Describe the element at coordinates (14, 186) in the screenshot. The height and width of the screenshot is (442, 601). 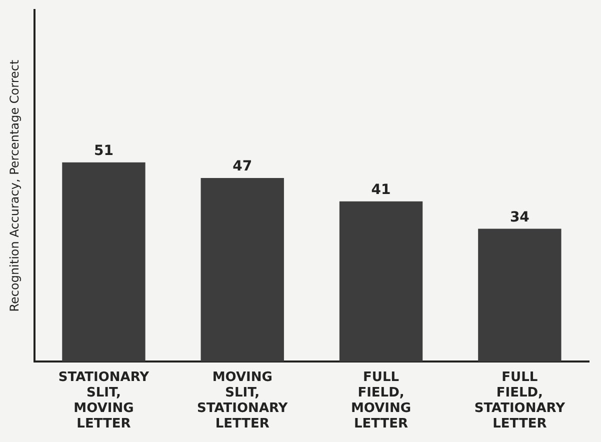
I see `y-axis-title: Recognition Accuracy, Percentage Correct` at that location.